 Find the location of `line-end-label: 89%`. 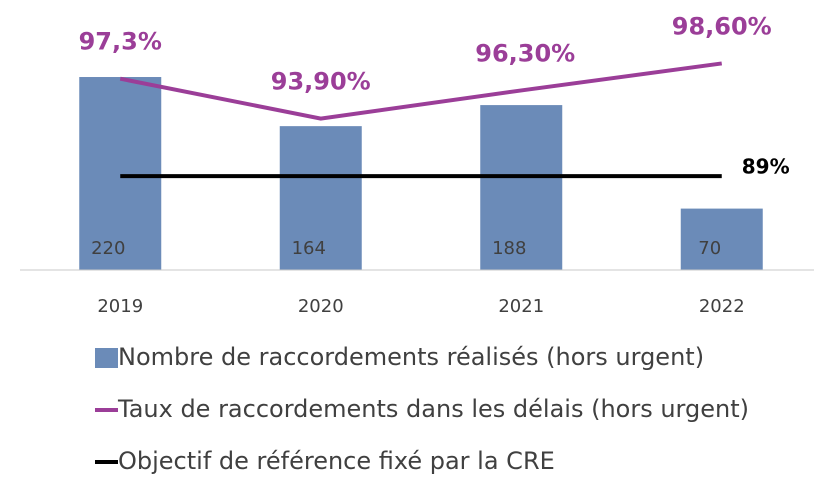

line-end-label: 89% is located at coordinates (766, 167).